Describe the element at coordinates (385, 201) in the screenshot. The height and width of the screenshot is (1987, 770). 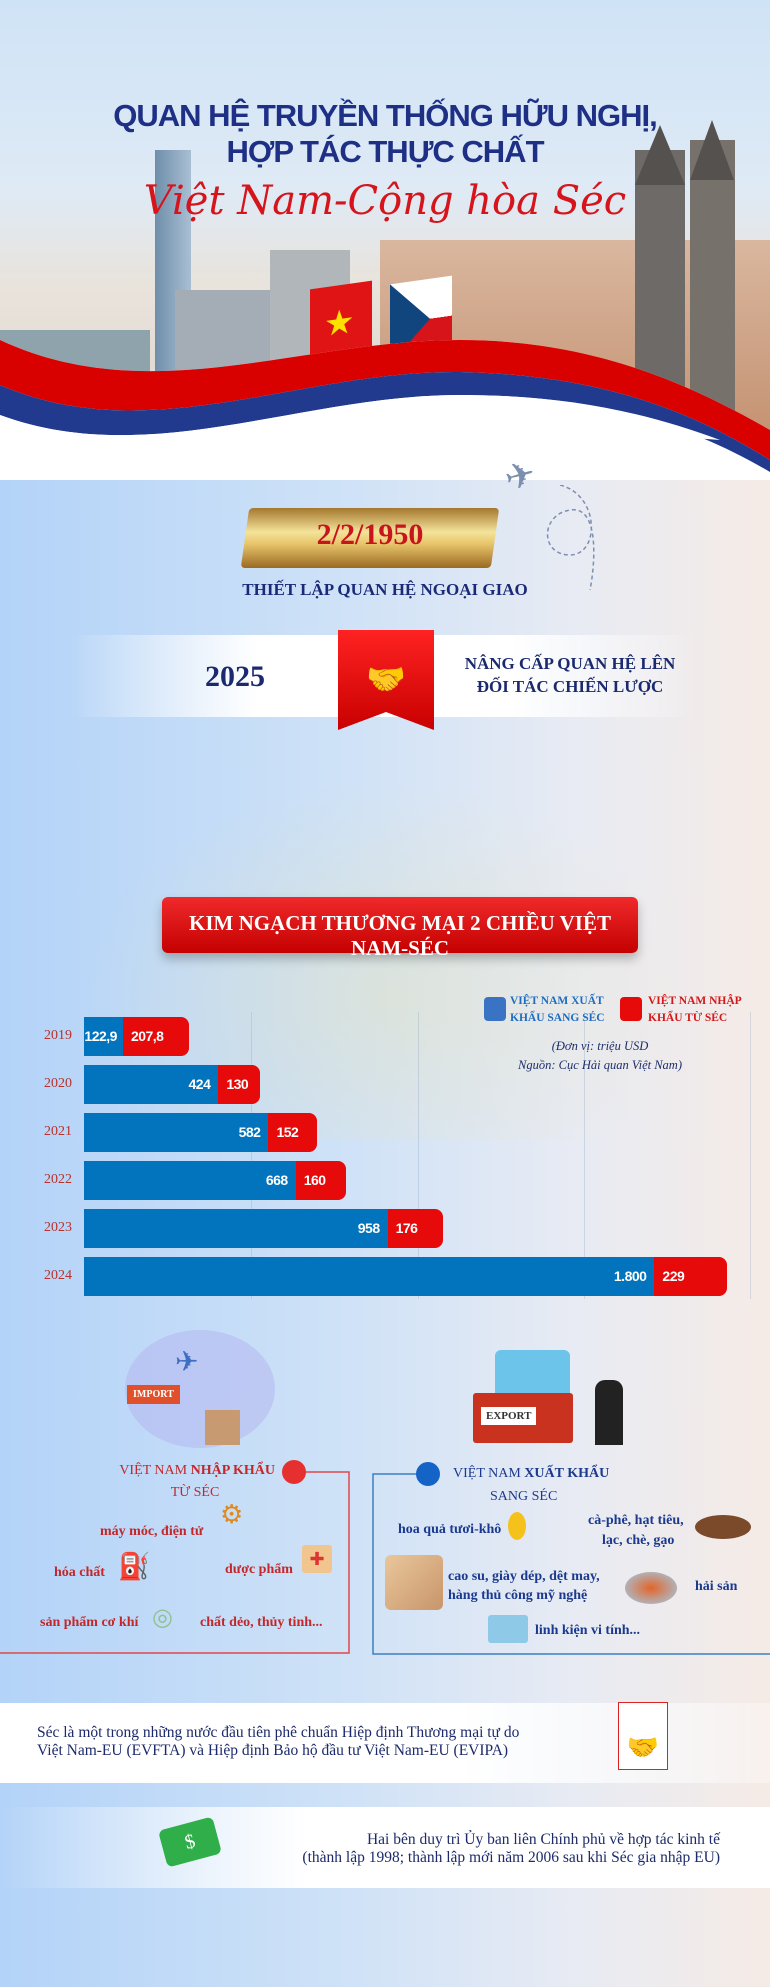
I see `title-script: Việt Nam-Cộng hòa Séc` at that location.